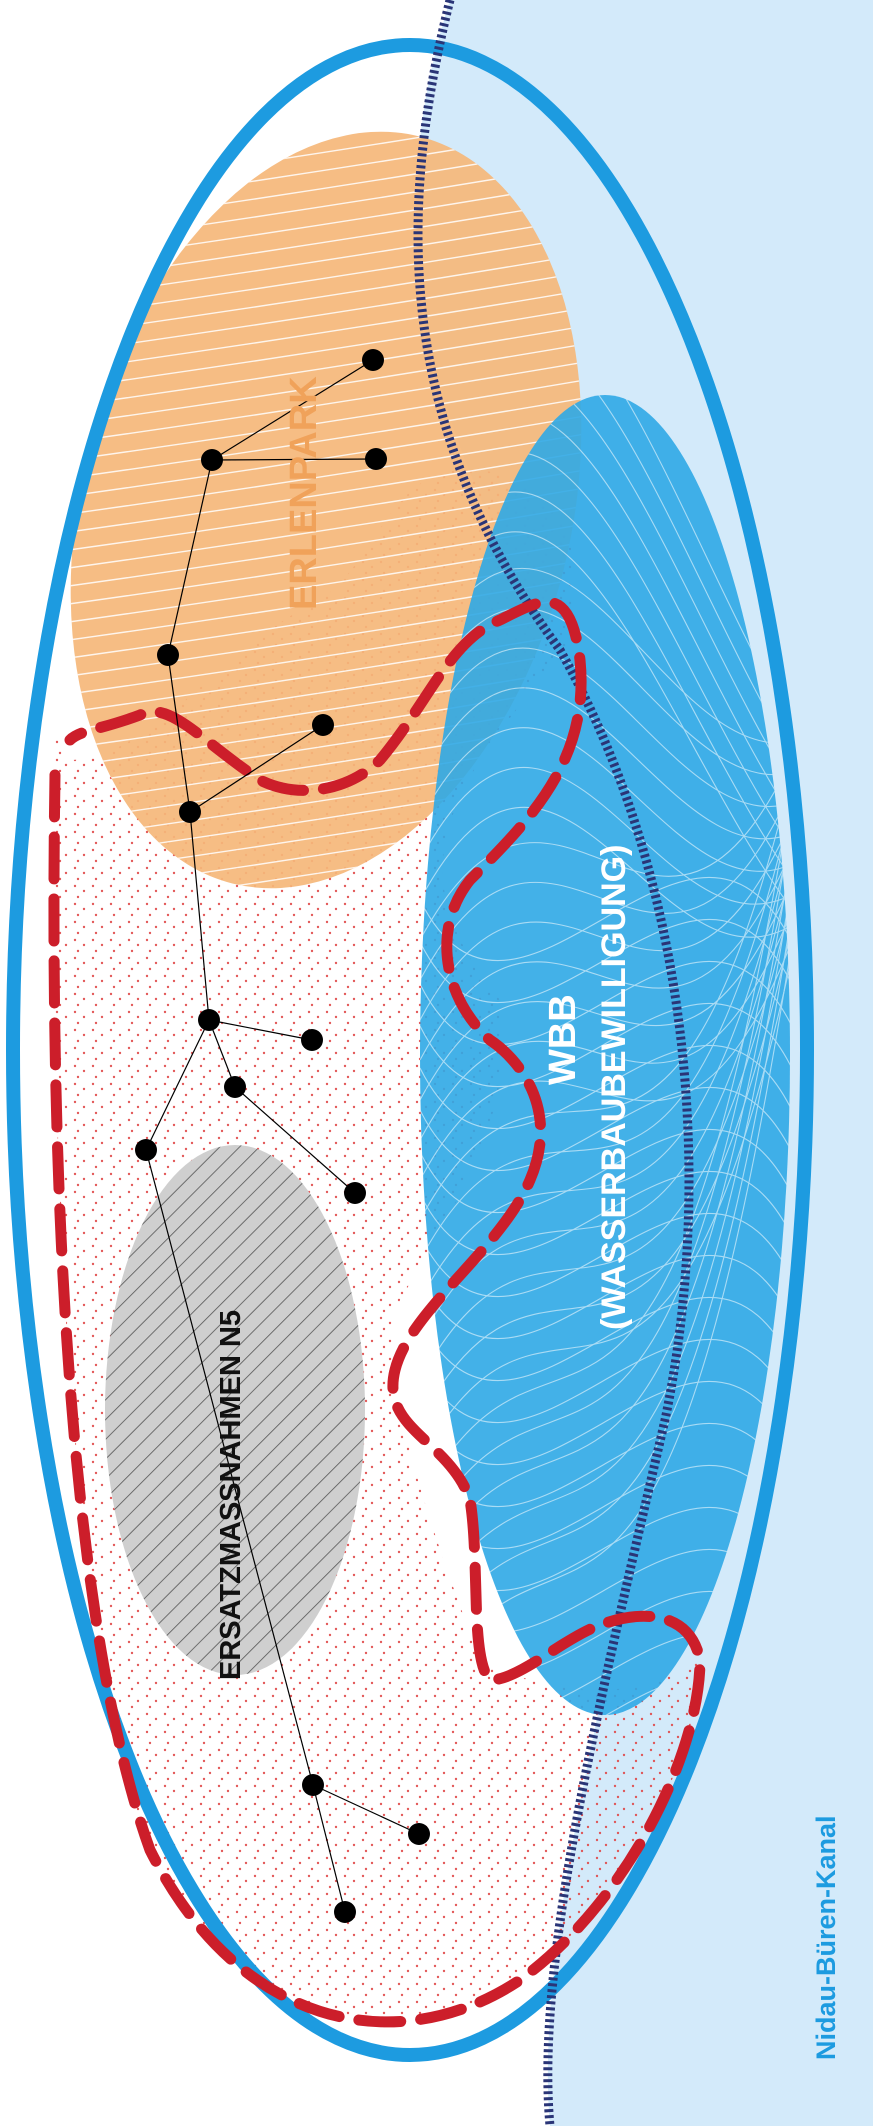 The image size is (873, 2126). Describe the element at coordinates (614, 1087) in the screenshot. I see `wbb-full-label: (WASSERBAUBEWILLIGUNG)` at that location.